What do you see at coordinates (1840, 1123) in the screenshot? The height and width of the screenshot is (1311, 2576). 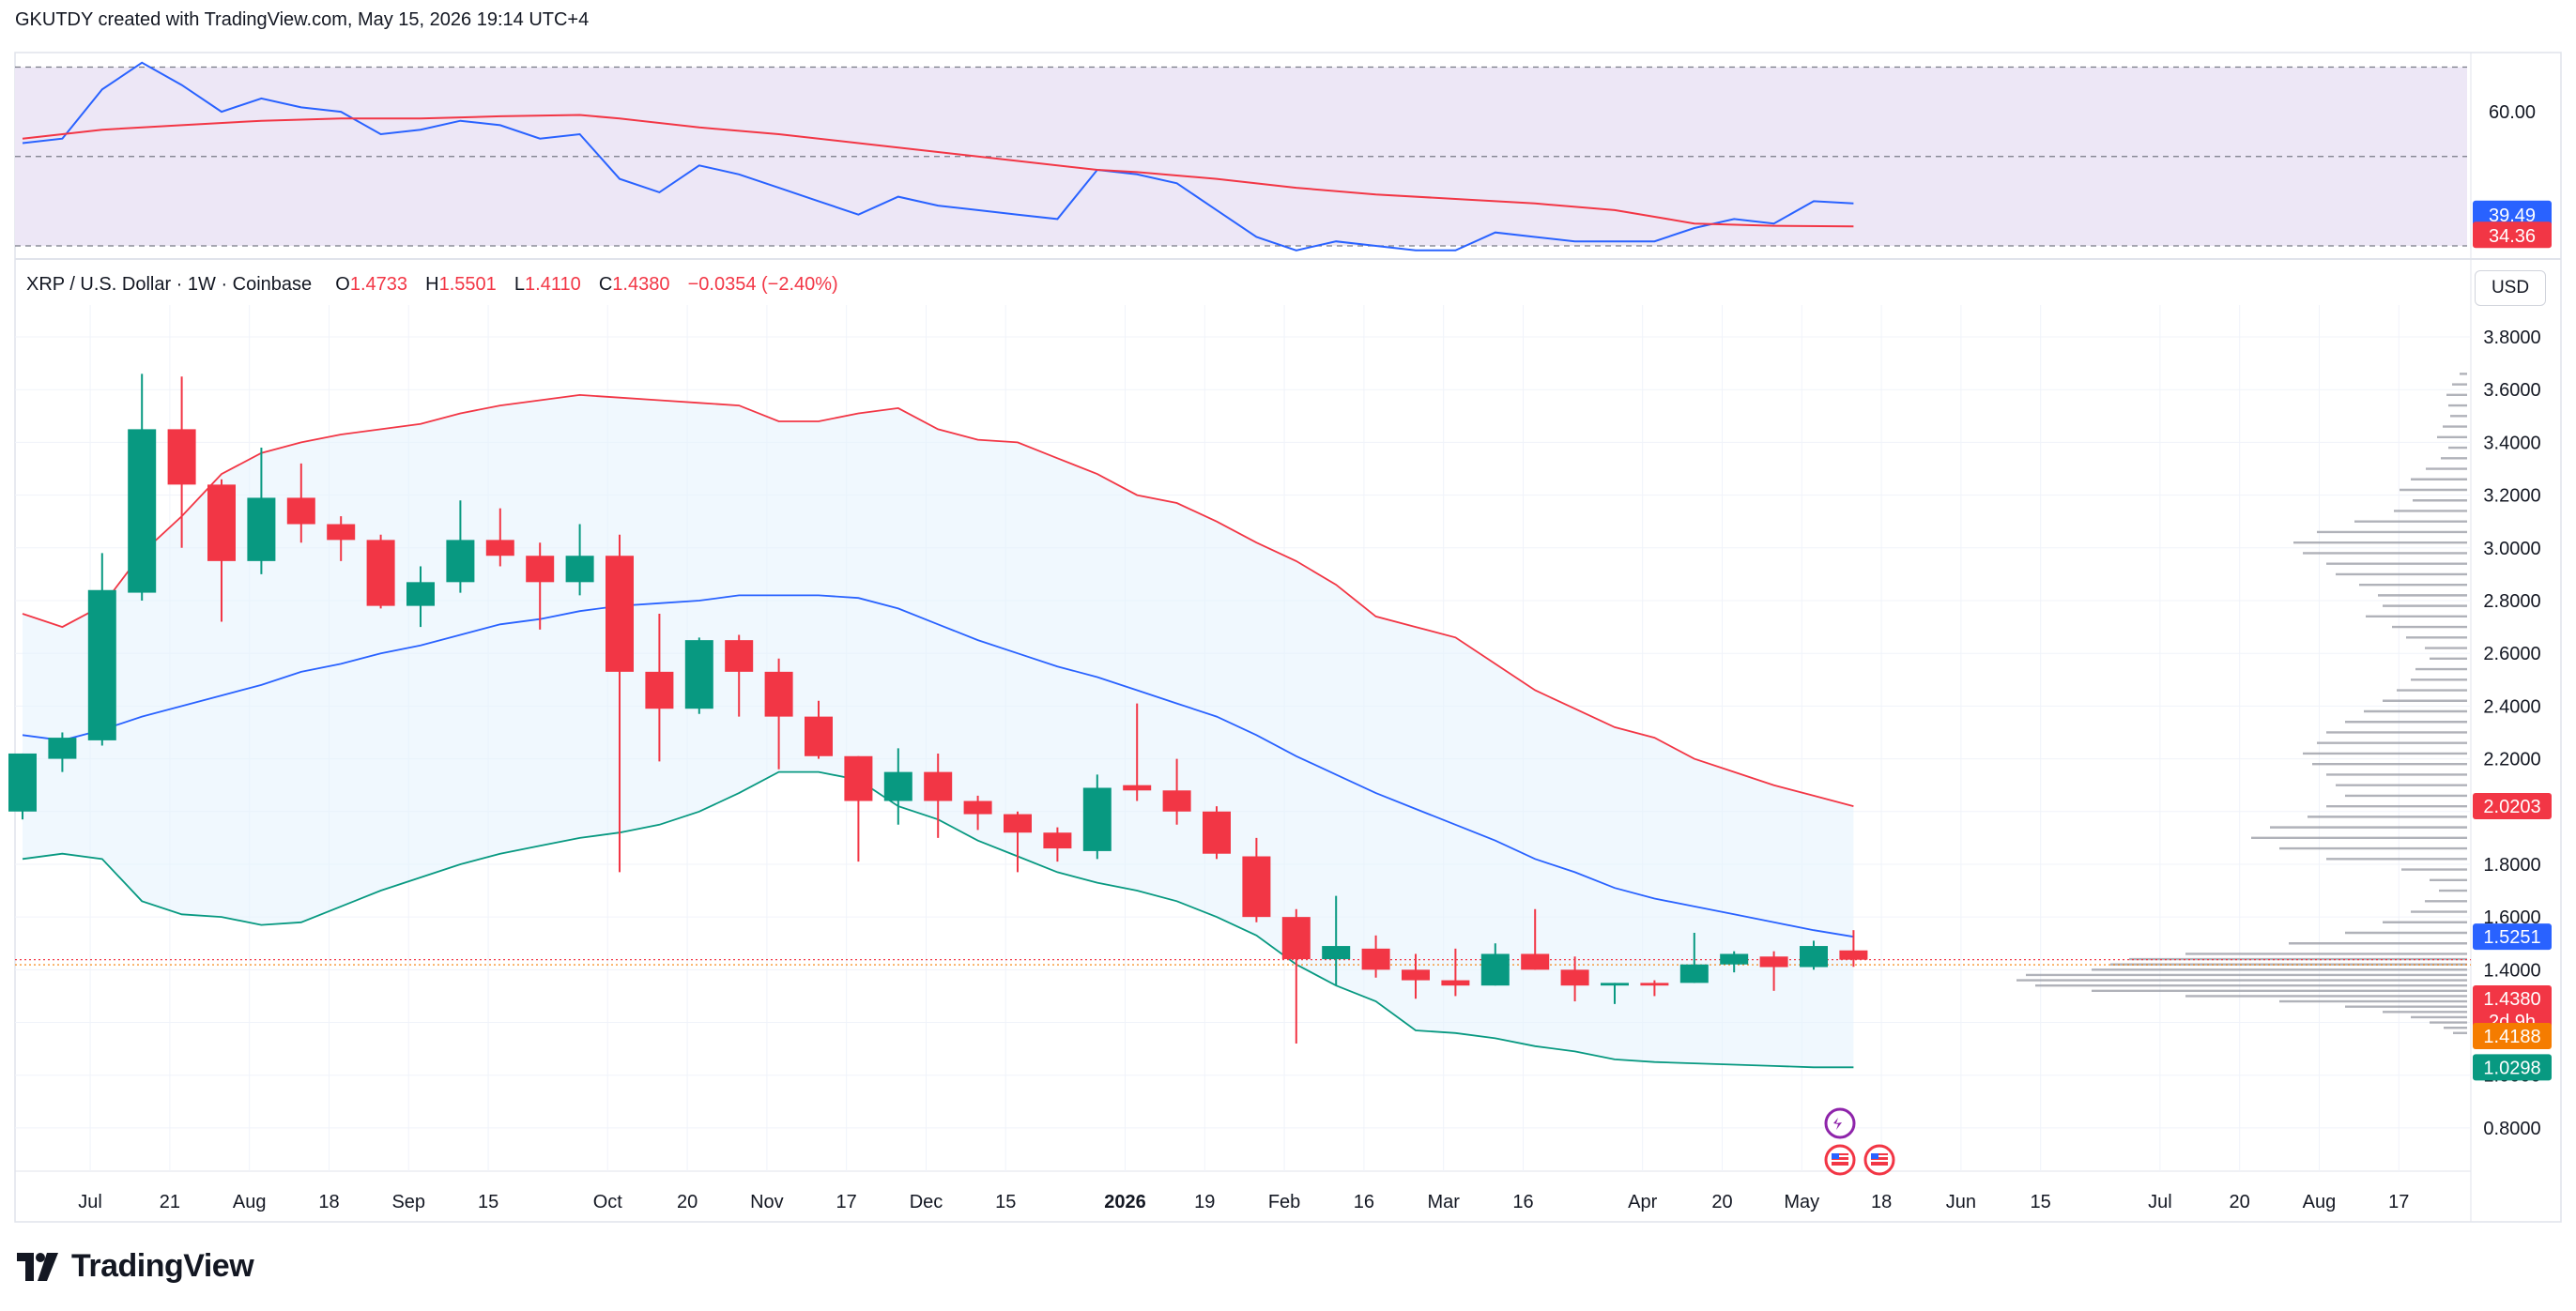 I see `dividend-sparkle-icon` at bounding box center [1840, 1123].